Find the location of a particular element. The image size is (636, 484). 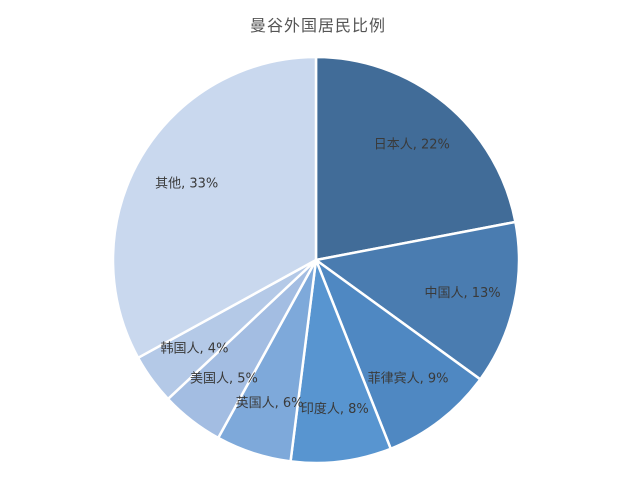

pie-slice-label-5: 英国人, 6% is located at coordinates (270, 403).